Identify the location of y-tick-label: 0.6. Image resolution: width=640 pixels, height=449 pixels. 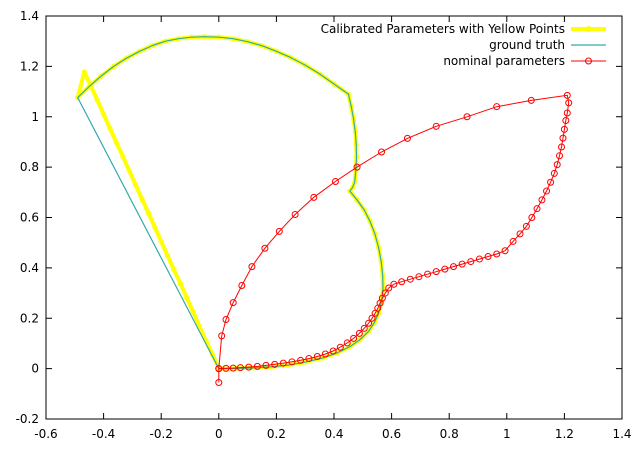
(29, 218).